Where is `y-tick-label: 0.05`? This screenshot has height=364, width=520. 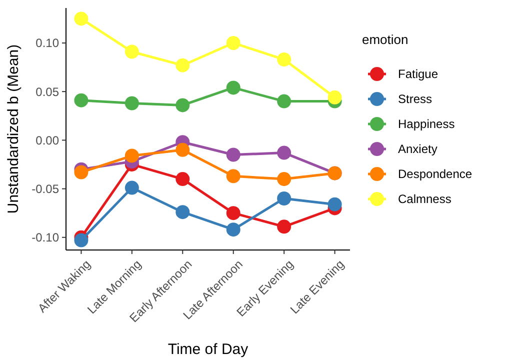 y-tick-label: 0.05 is located at coordinates (48, 91).